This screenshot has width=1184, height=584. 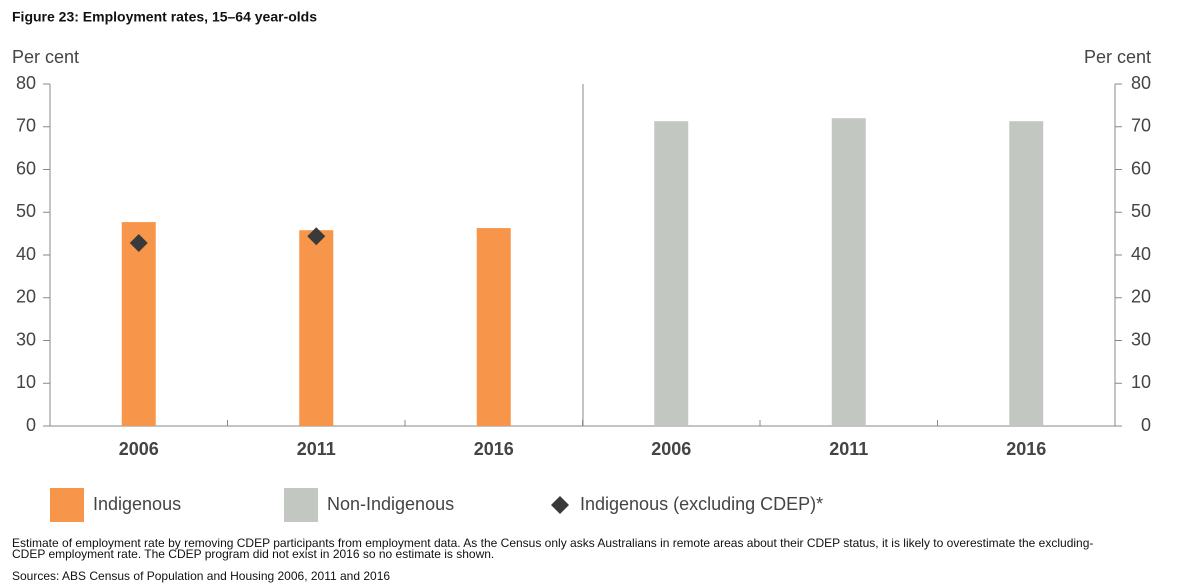 I want to click on y-tick-label: 20, so click(x=26, y=297).